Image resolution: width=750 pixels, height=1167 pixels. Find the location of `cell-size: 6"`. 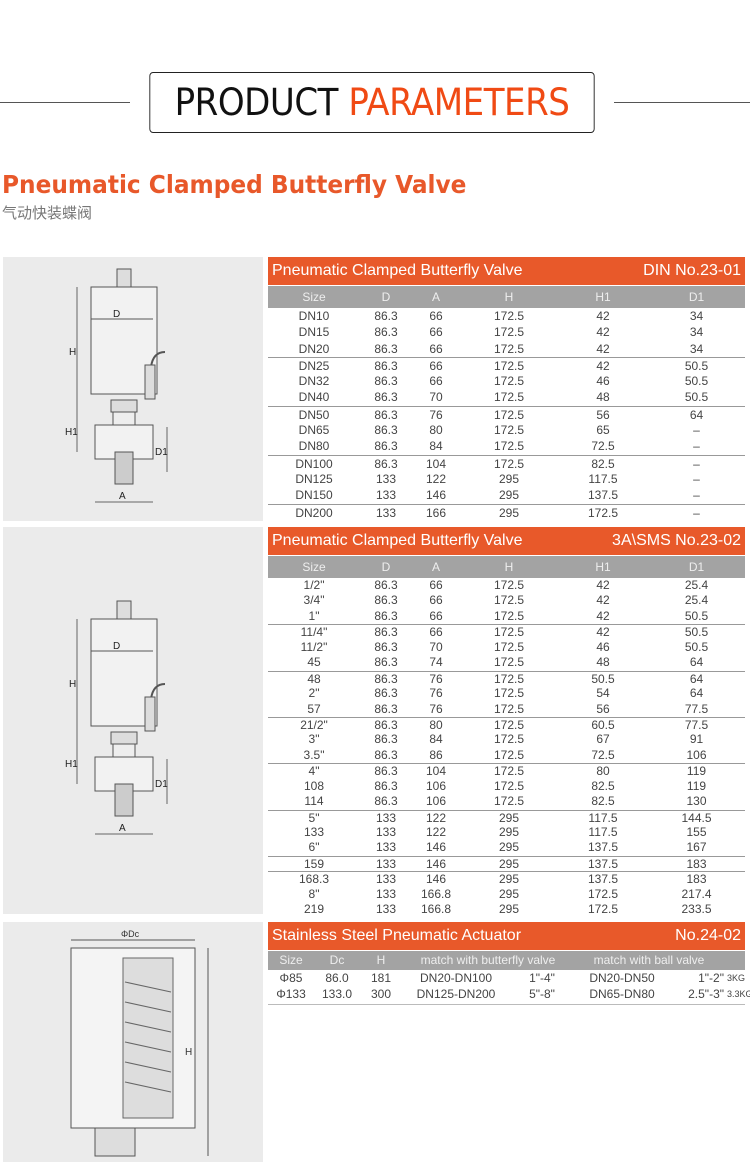

cell-size: 6" is located at coordinates (314, 847).